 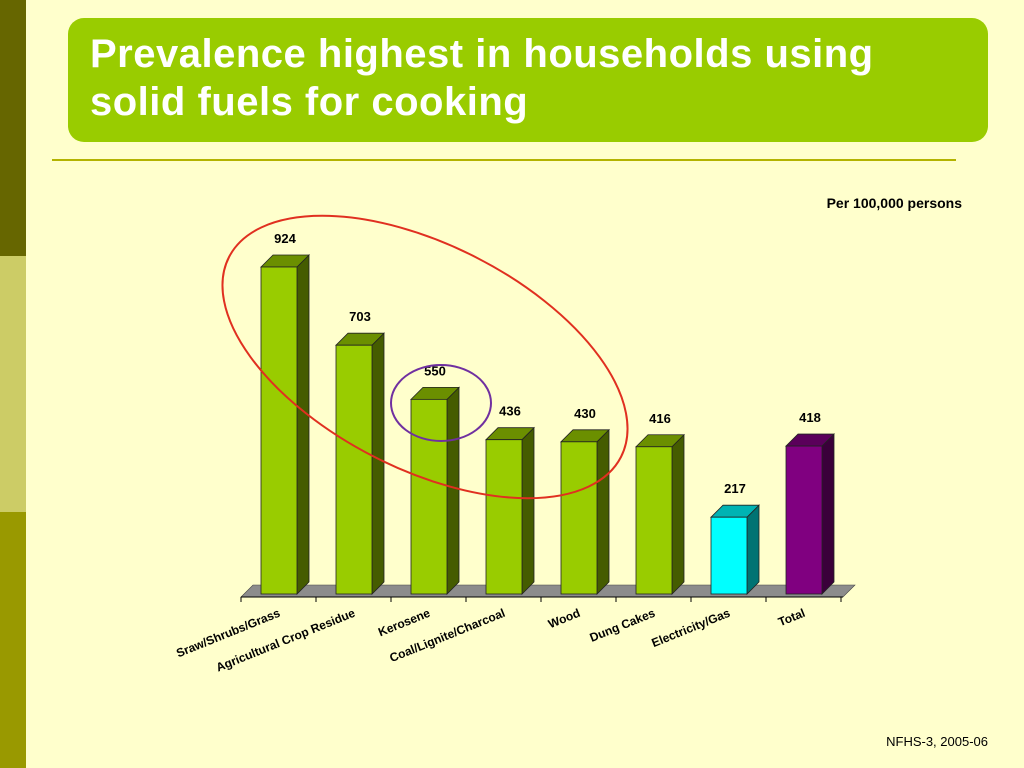 What do you see at coordinates (735, 488) in the screenshot?
I see `data-label: 217` at bounding box center [735, 488].